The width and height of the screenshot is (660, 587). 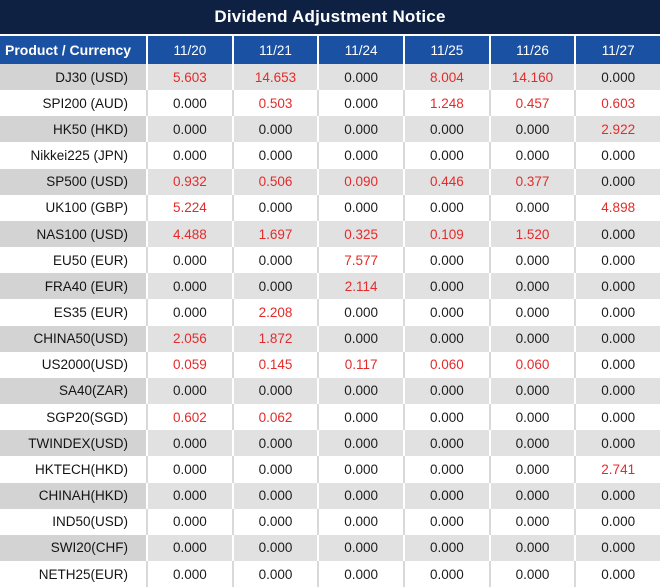 I want to click on column-header-date: 11/24, so click(x=362, y=50).